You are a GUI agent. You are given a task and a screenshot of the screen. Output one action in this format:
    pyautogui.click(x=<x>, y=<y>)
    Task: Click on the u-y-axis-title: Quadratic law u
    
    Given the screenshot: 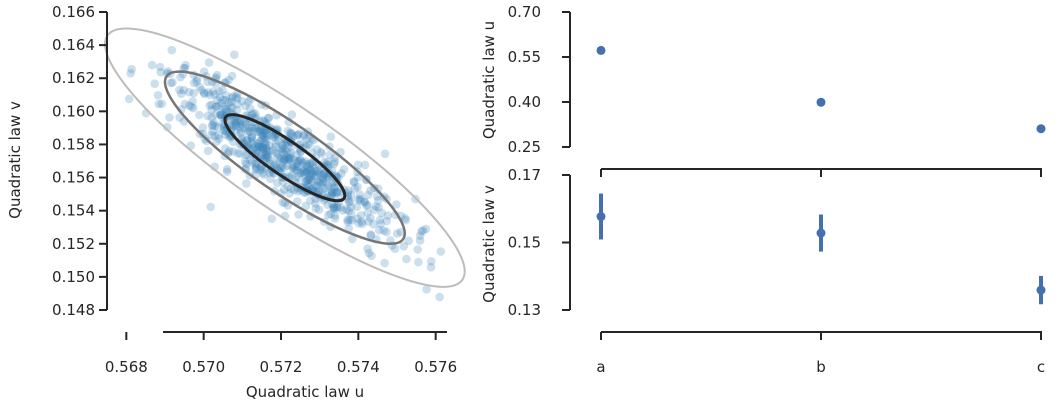 What is the action you would take?
    pyautogui.click(x=489, y=80)
    